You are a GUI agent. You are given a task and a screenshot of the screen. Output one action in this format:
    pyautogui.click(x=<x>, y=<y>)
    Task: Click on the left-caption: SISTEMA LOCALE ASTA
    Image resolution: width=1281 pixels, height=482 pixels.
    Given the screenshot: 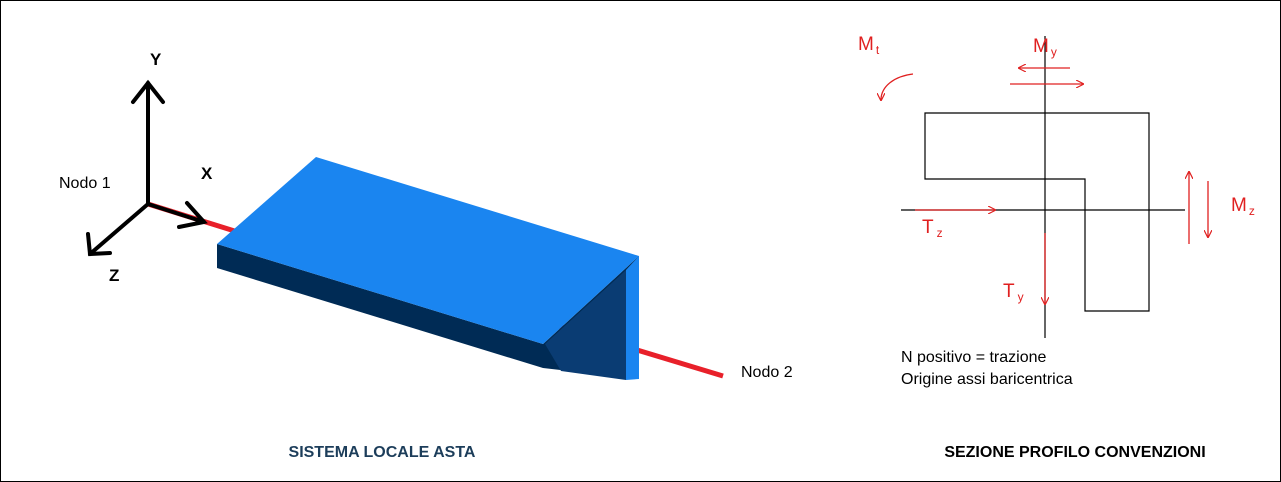 What is the action you would take?
    pyautogui.click(x=382, y=452)
    